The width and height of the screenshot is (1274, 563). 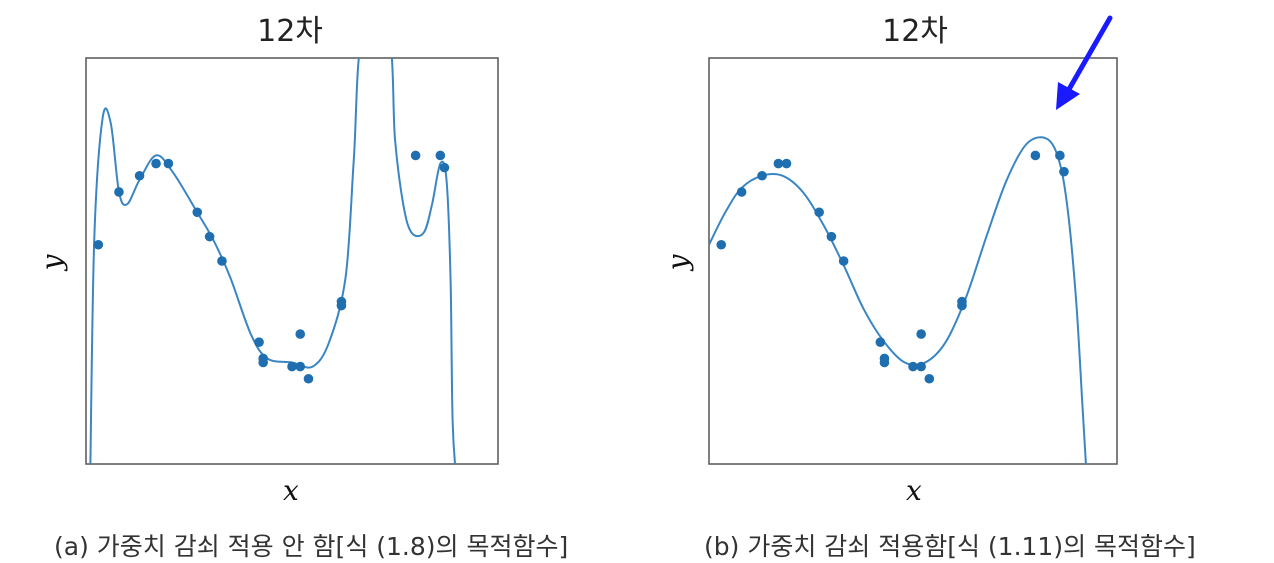 What do you see at coordinates (291, 490) in the screenshot?
I see `x-axis-label-a: x` at bounding box center [291, 490].